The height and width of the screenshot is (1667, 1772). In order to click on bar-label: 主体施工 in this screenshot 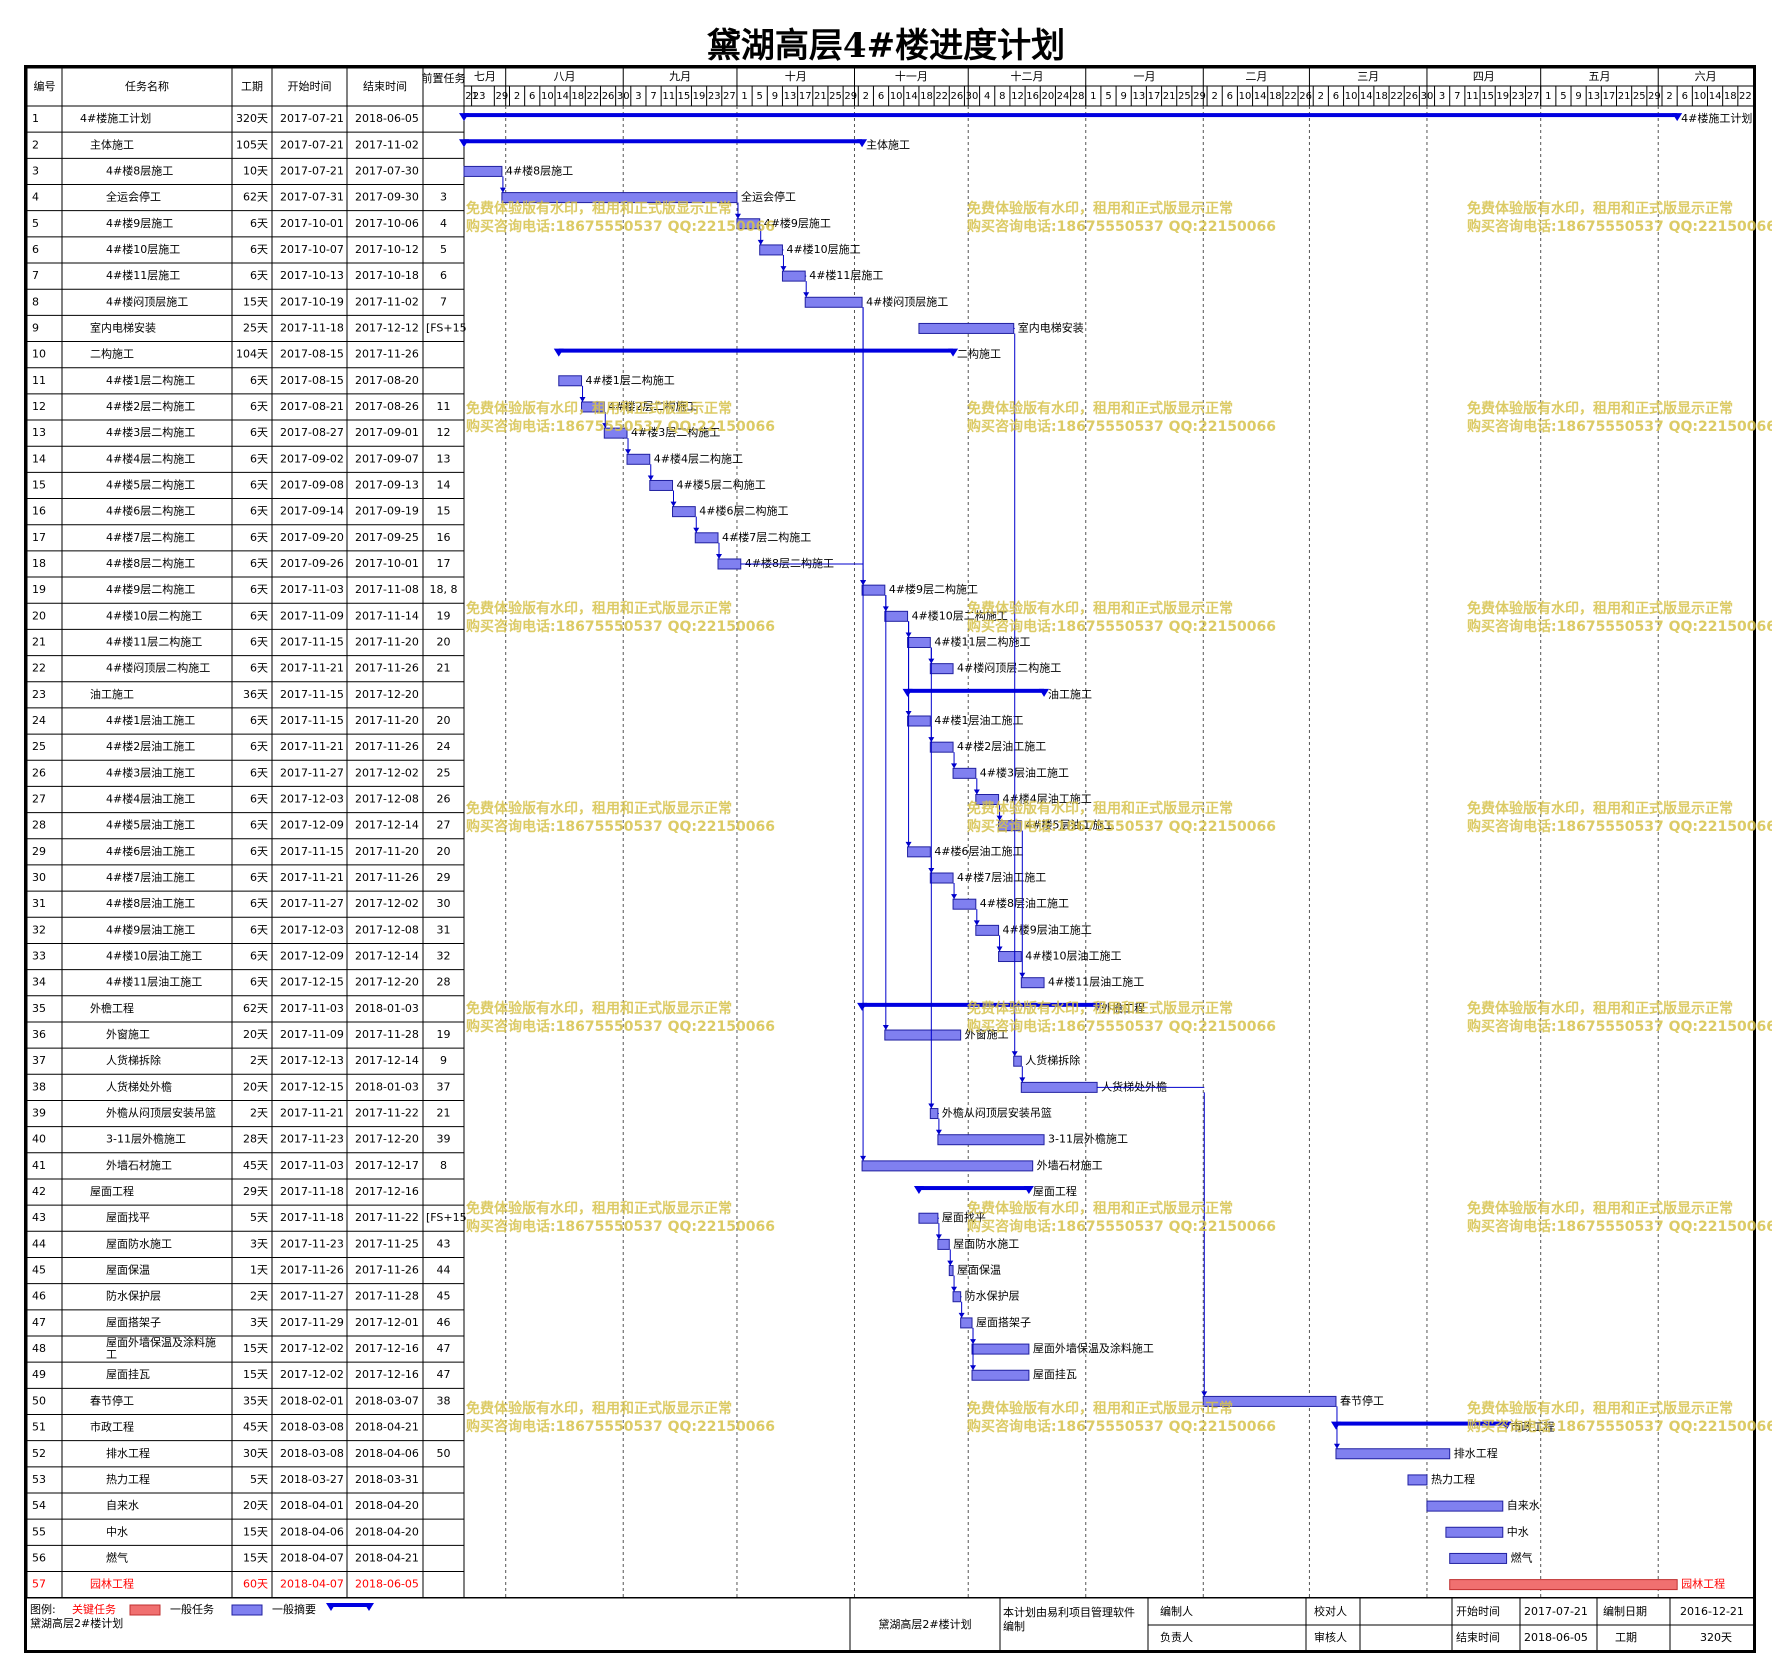, I will do `click(888, 144)`.